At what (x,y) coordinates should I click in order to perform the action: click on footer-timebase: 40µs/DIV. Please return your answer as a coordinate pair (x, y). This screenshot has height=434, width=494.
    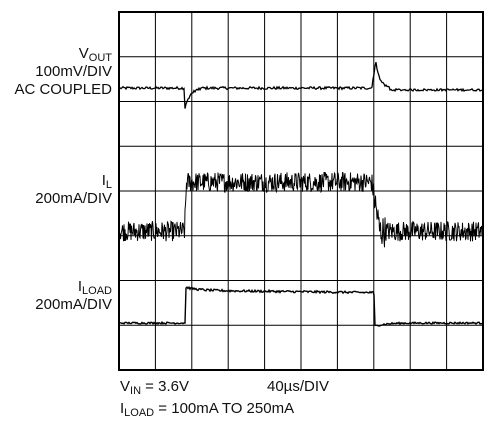
    Looking at the image, I should click on (298, 386).